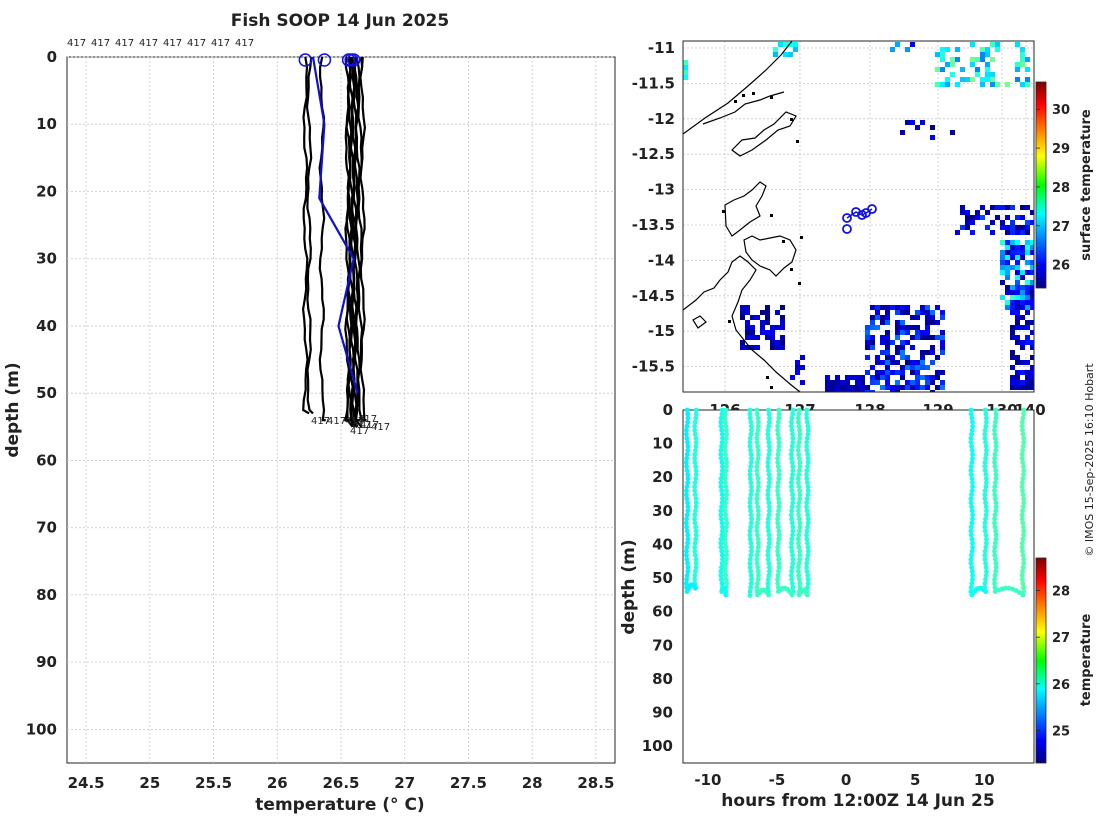  I want to click on timeseries-colorbar-tick-label: 28, so click(1061, 592).